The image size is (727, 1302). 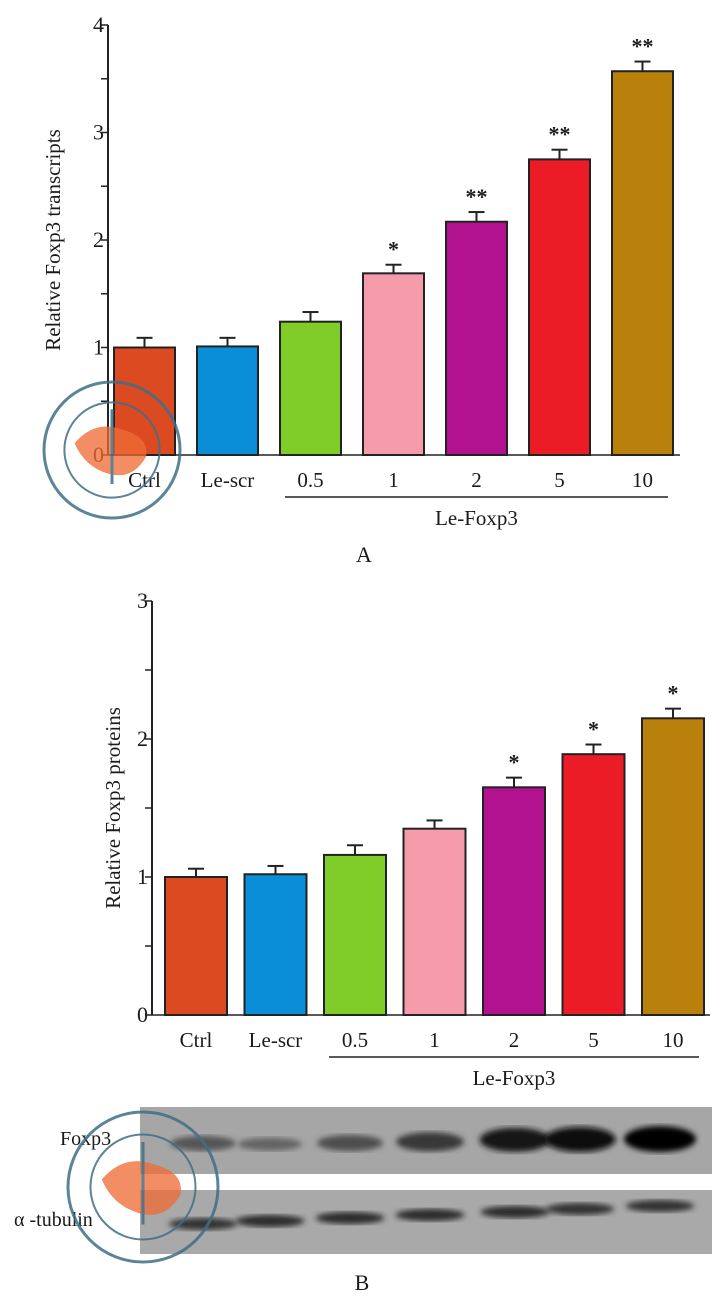 I want to click on y-tick-label: 0, so click(x=142, y=1014).